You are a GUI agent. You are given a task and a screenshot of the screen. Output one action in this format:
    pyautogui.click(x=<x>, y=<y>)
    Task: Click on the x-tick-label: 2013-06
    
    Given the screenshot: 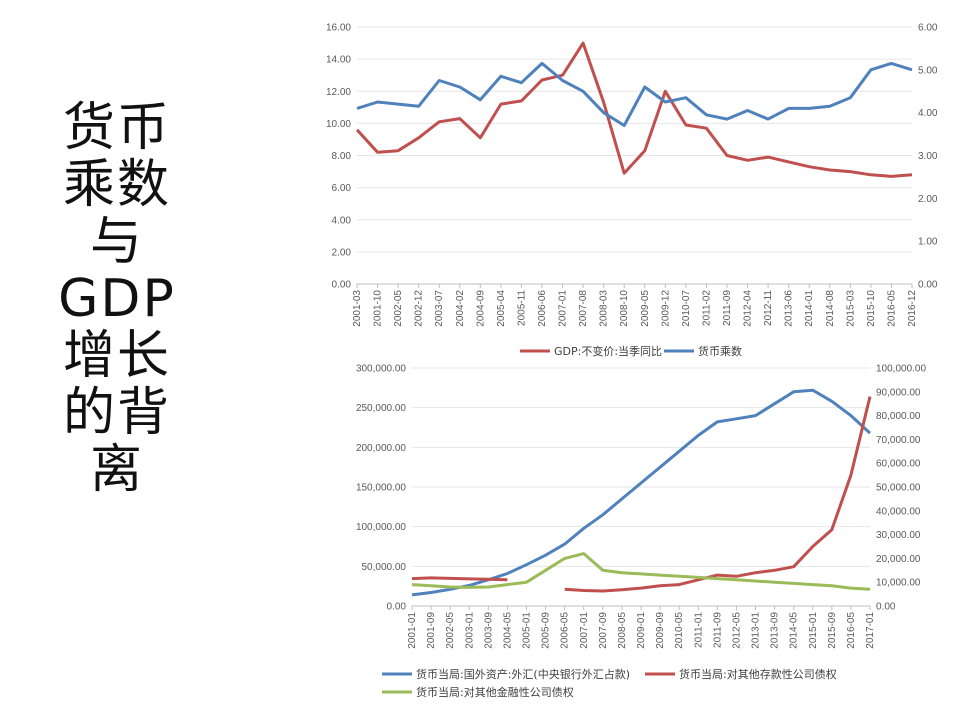 What is the action you would take?
    pyautogui.click(x=789, y=308)
    